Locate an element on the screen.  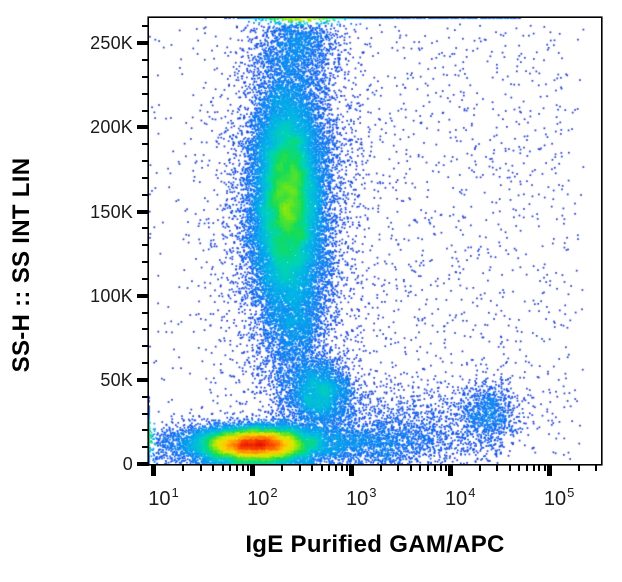
x-tick-exponent: 3 is located at coordinates (373, 492).